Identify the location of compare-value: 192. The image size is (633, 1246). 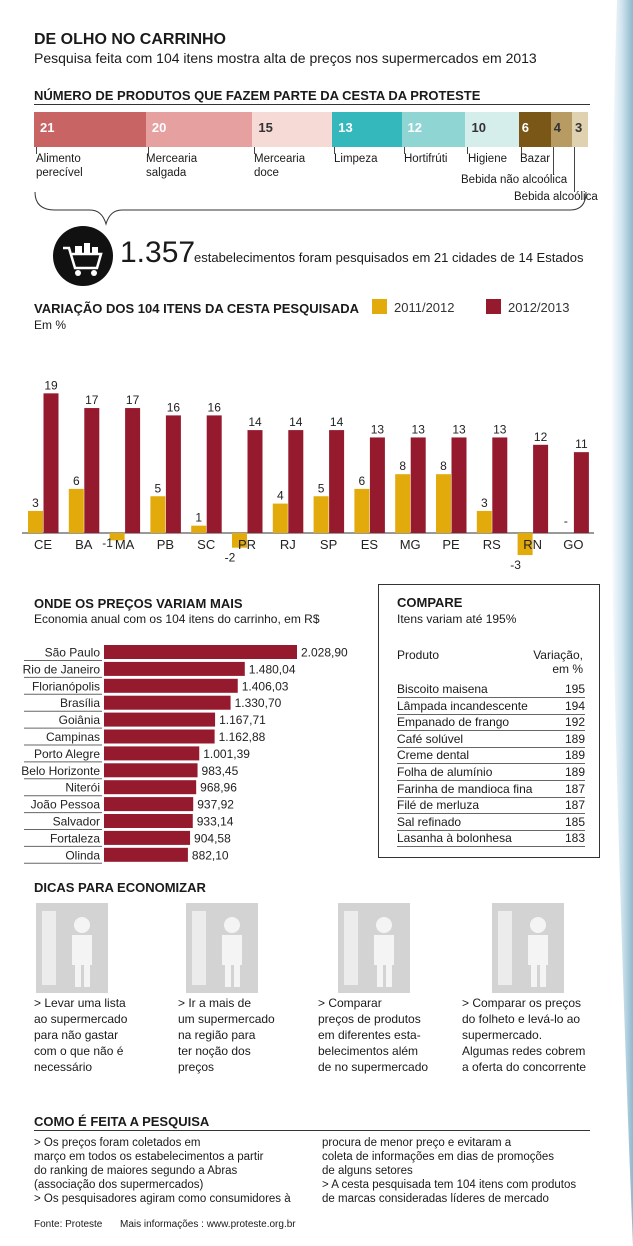
(574, 722).